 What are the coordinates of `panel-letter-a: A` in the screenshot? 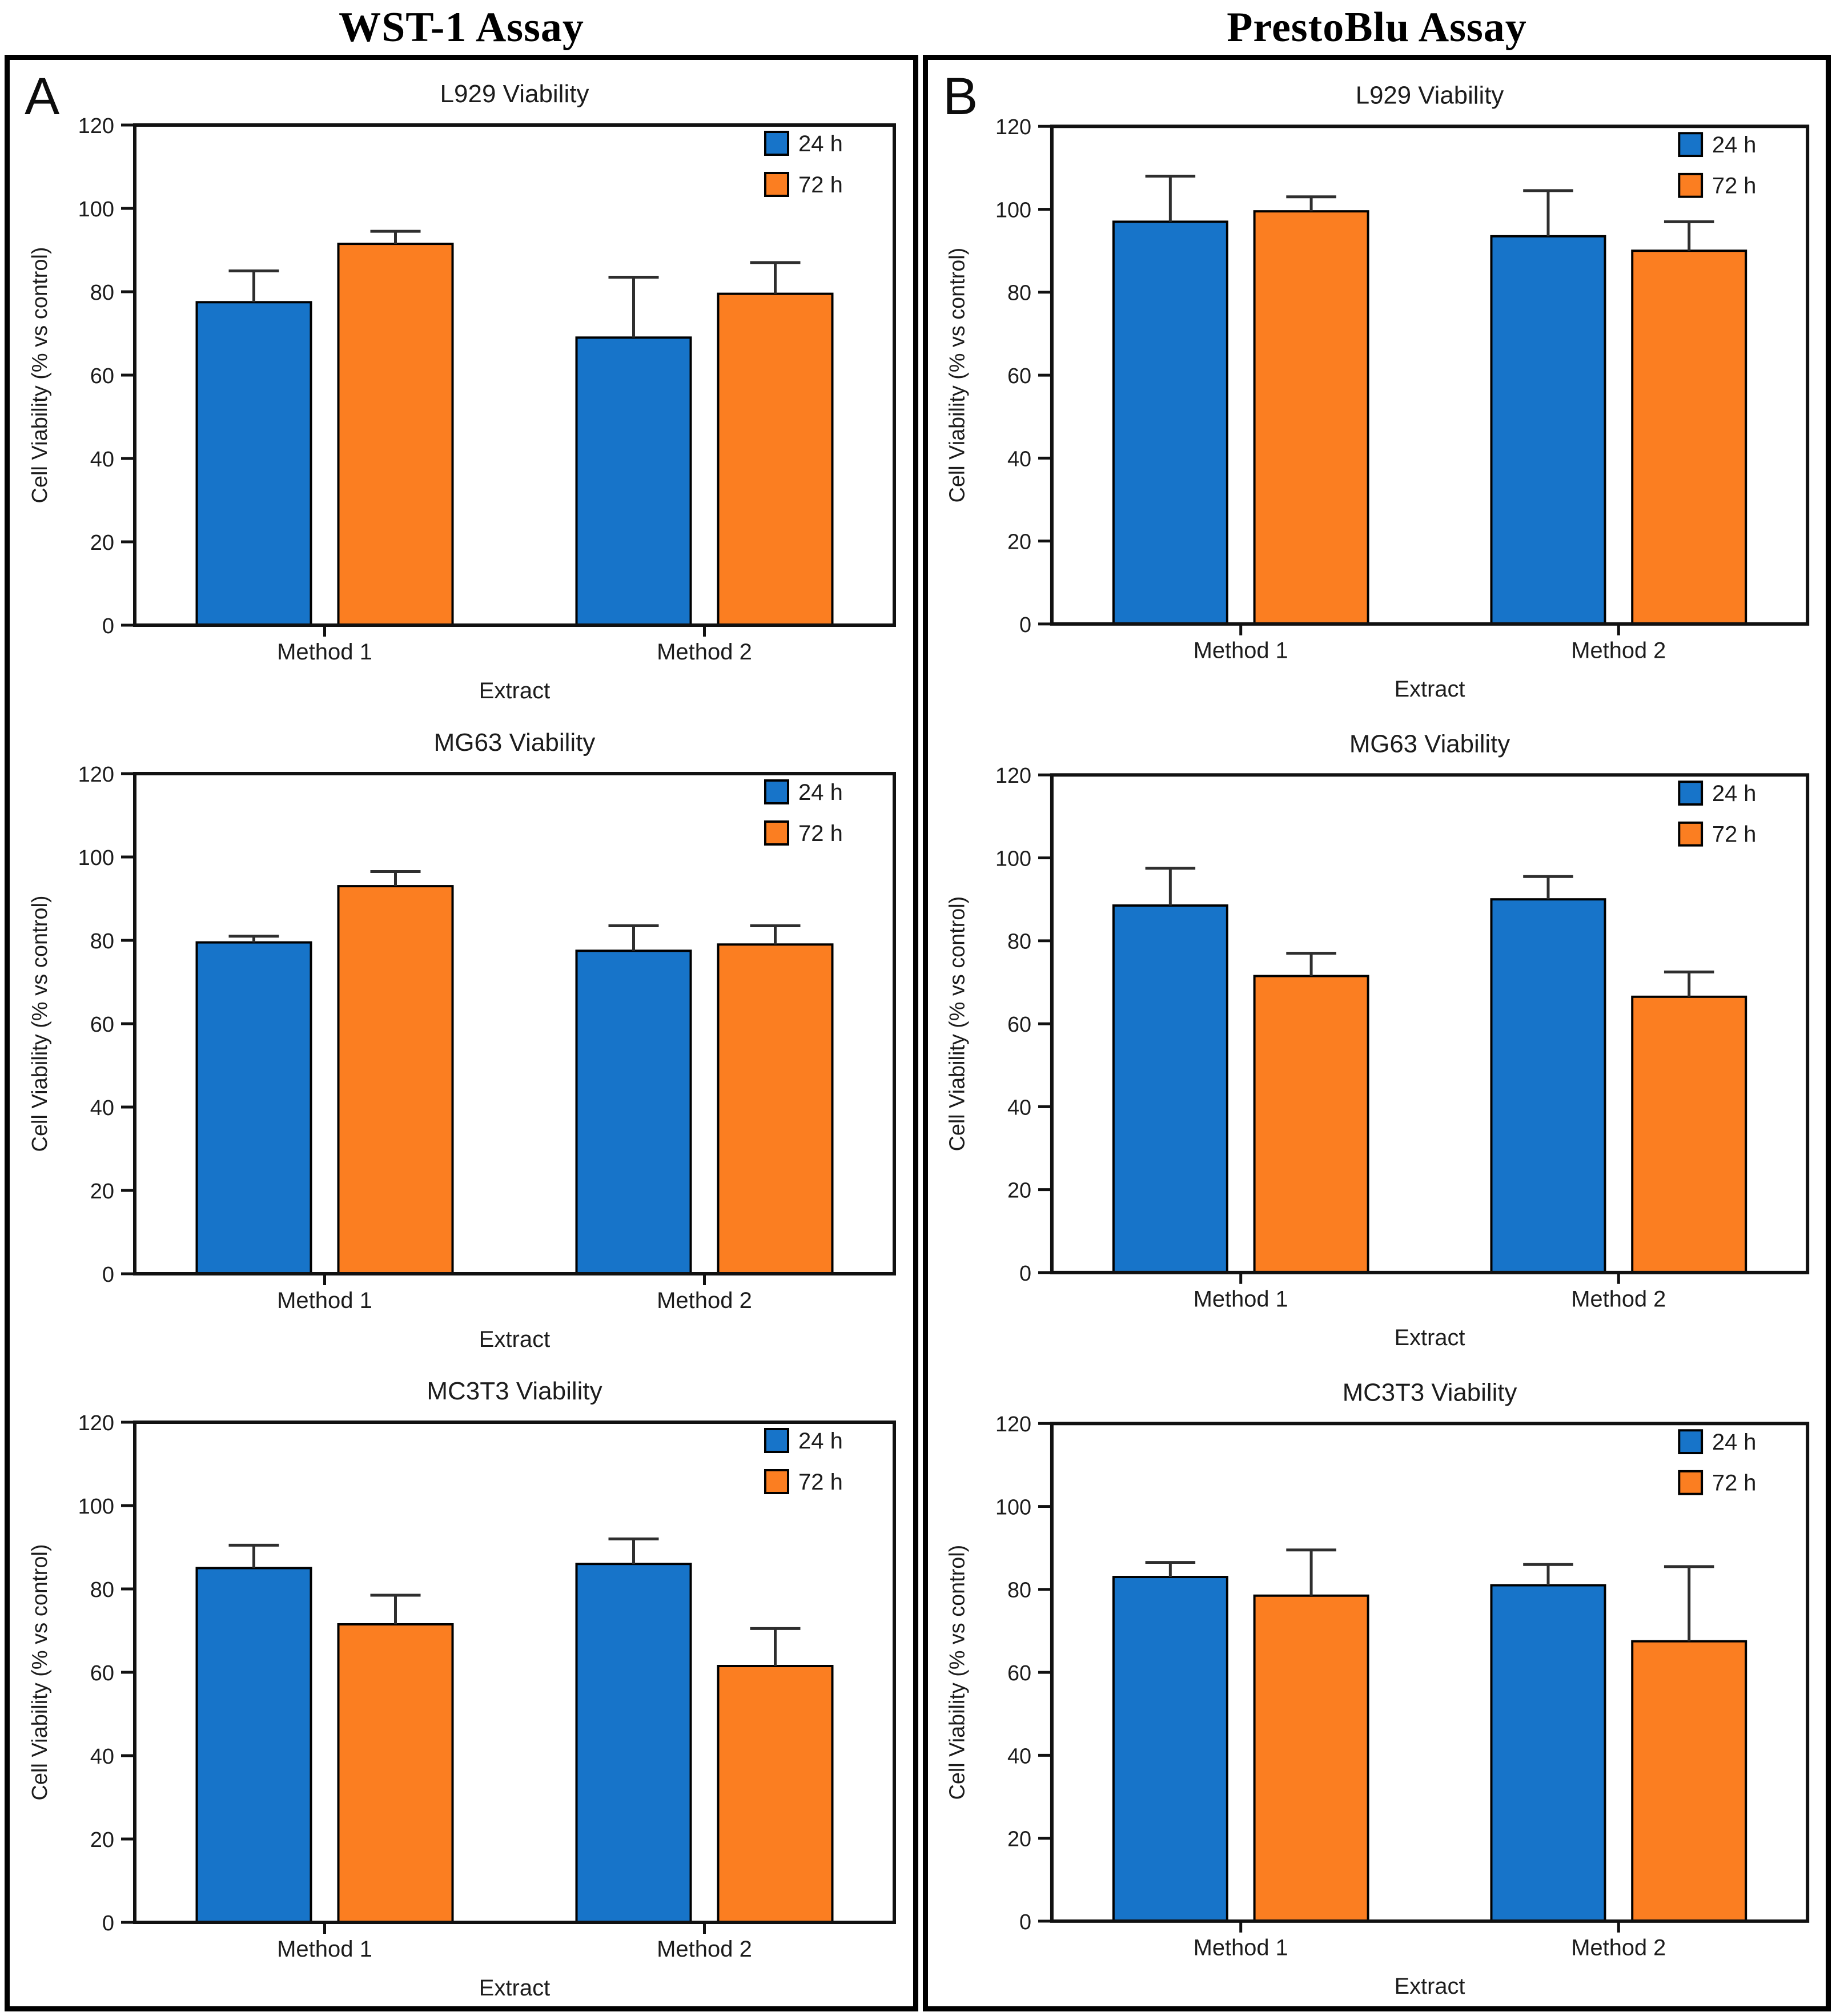 It's located at (42, 96).